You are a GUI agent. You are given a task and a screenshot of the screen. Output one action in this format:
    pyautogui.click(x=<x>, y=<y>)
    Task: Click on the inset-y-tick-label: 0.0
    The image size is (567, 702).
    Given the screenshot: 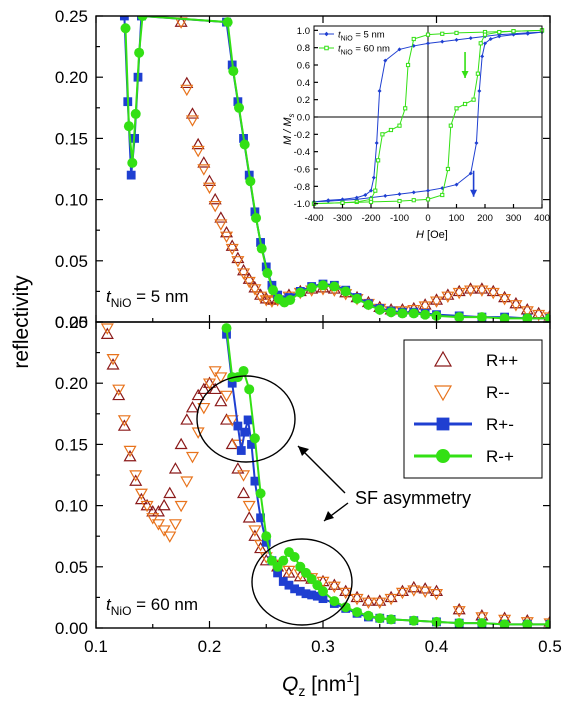 What is the action you would take?
    pyautogui.click(x=303, y=118)
    